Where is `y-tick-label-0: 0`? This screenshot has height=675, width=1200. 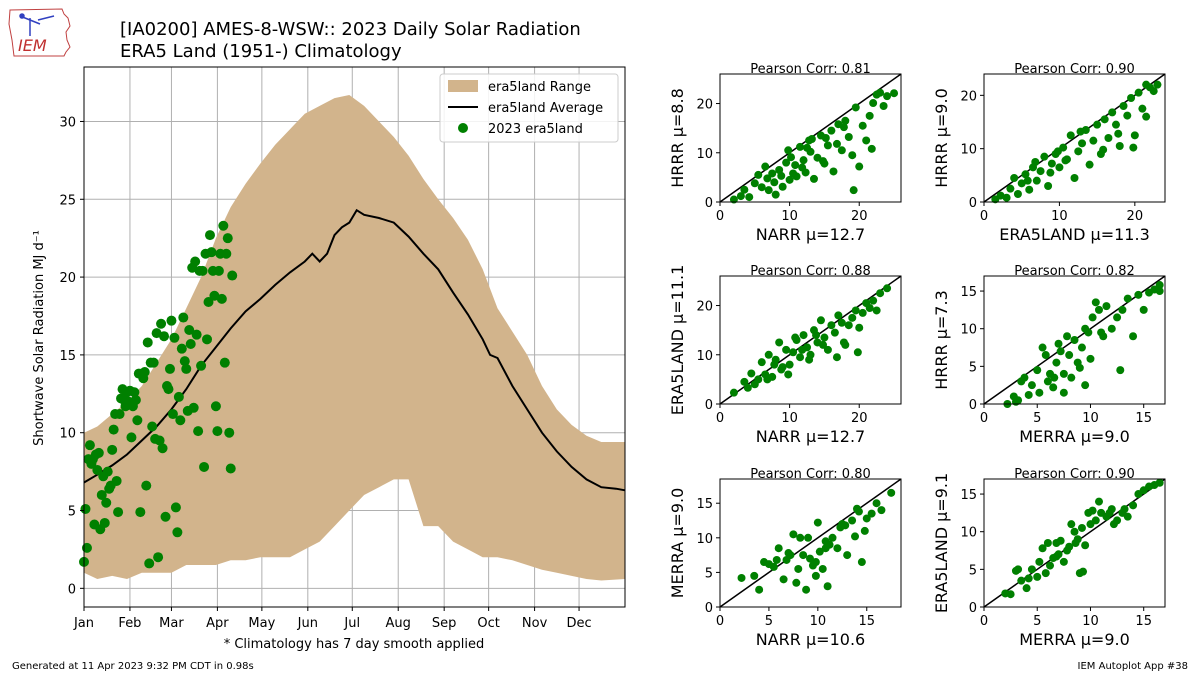 y-tick-label-0: 0 is located at coordinates (72, 589).